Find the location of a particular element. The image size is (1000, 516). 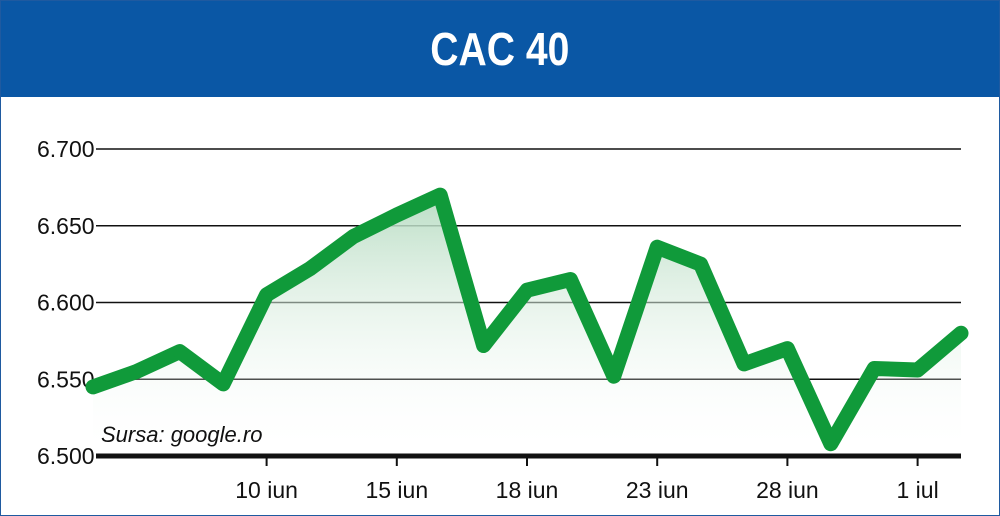

y-tick-label: 6.650 is located at coordinates (66, 226).